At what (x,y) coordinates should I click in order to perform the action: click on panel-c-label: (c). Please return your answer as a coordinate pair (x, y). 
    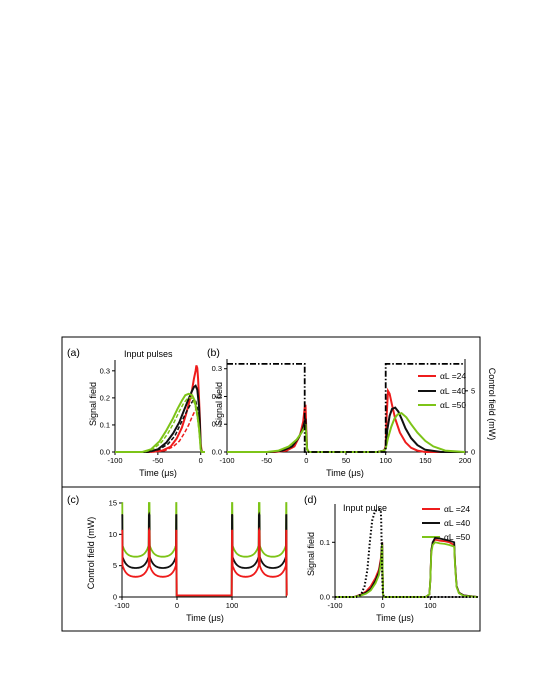
    Looking at the image, I should click on (73, 500).